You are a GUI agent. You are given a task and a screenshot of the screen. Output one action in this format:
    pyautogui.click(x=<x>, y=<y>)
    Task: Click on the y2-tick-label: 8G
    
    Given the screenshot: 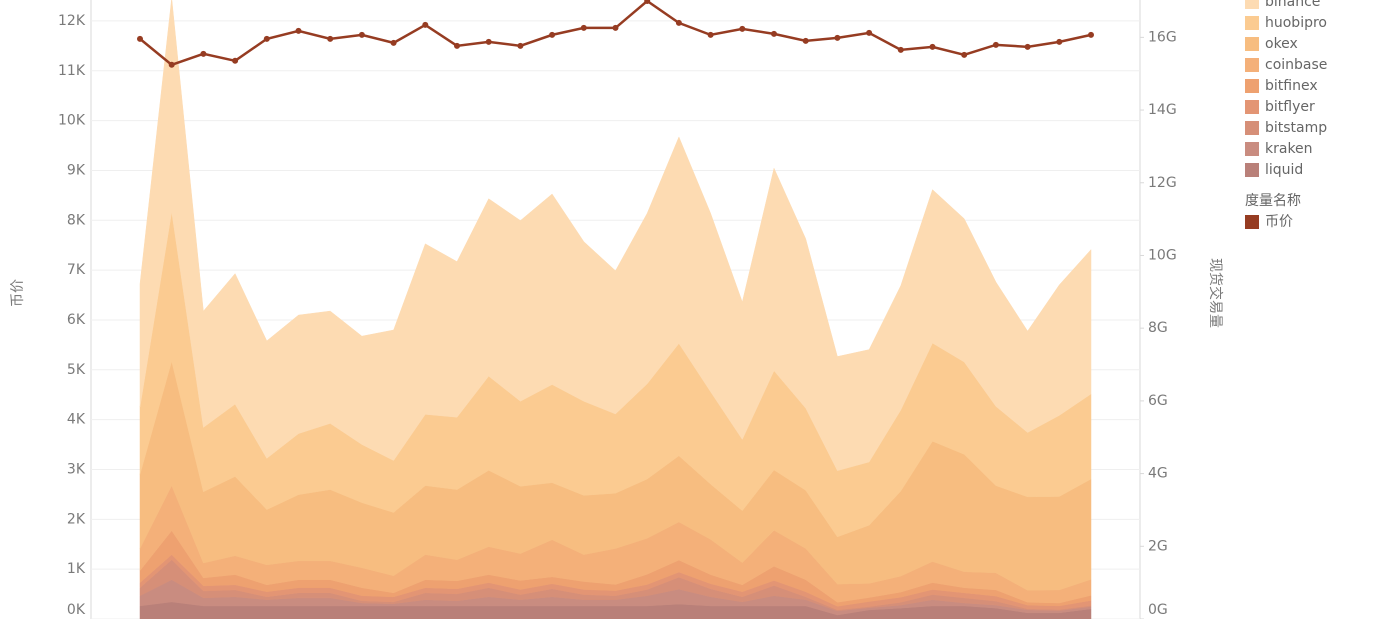 What is the action you would take?
    pyautogui.click(x=1158, y=328)
    